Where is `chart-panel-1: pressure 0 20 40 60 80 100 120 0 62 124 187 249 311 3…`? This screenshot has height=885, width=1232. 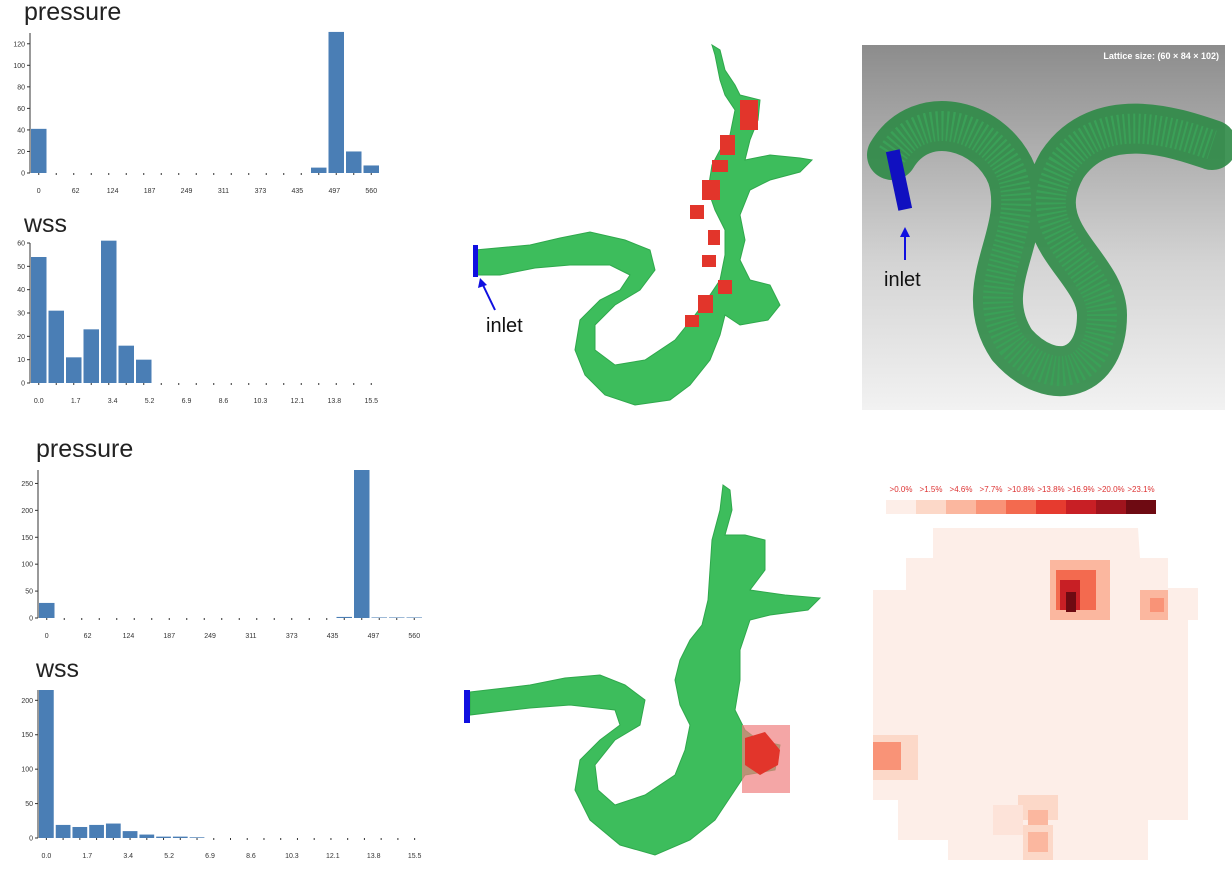
chart-panel-1: pressure 0 20 40 60 80 100 120 0 62 124 187 249 311 3… is located at coordinates (200, 105).